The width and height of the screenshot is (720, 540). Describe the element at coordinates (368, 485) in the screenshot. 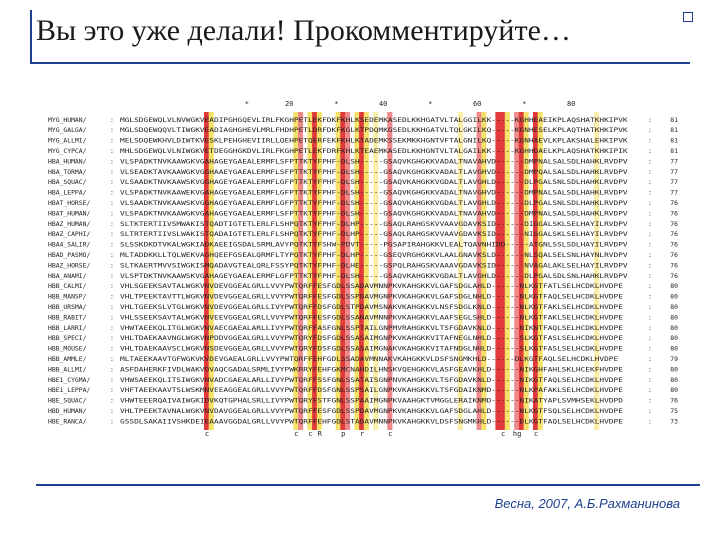

I see `footer-line` at that location.